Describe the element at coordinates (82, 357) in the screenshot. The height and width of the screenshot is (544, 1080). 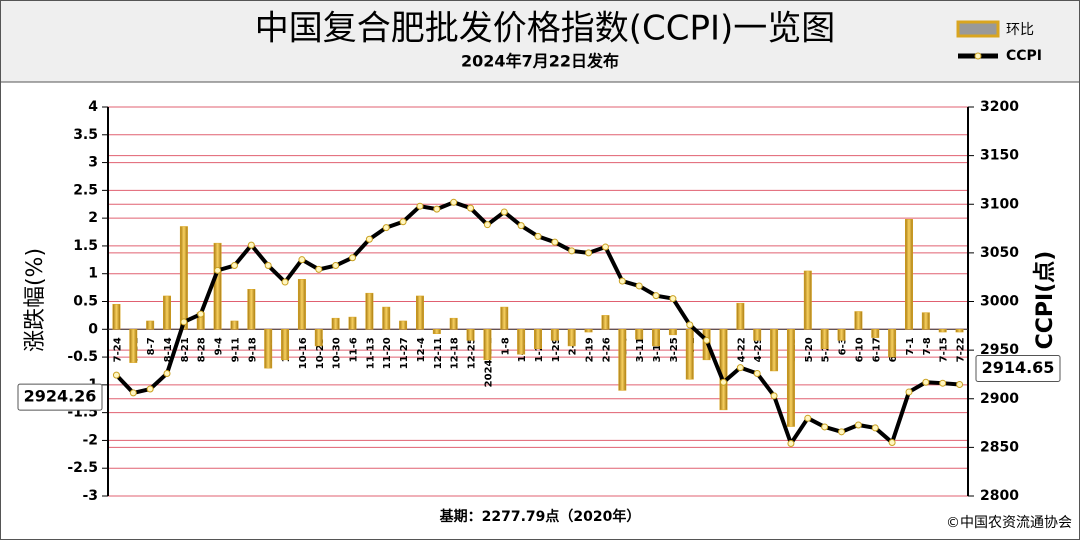
I see `y-tick-label: -0.5` at that location.